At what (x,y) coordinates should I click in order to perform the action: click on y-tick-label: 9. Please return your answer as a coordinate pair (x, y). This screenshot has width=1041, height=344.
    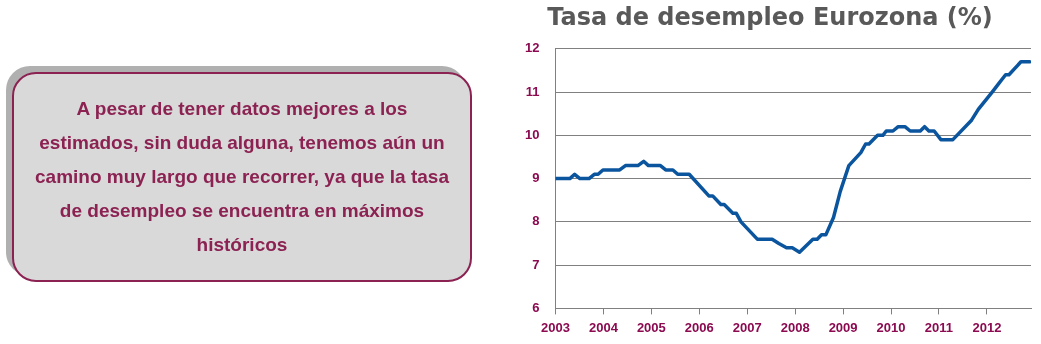
    Looking at the image, I should click on (536, 178).